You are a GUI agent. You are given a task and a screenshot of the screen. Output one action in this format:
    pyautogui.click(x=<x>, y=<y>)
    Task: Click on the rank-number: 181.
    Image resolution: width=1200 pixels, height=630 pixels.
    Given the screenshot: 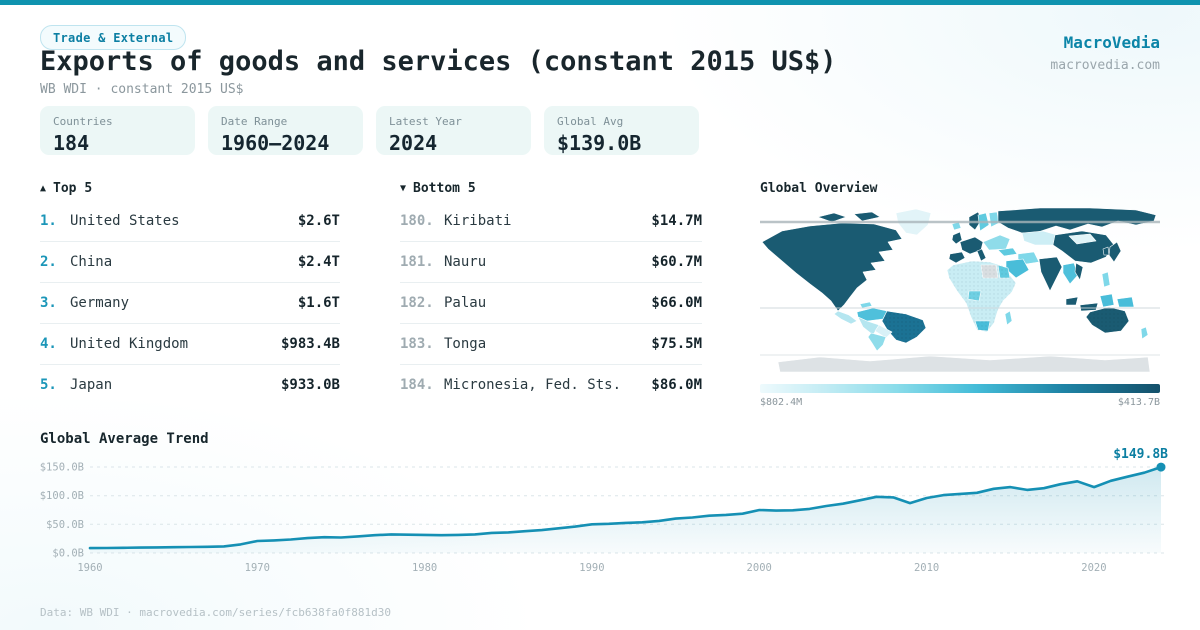 What is the action you would take?
    pyautogui.click(x=417, y=262)
    